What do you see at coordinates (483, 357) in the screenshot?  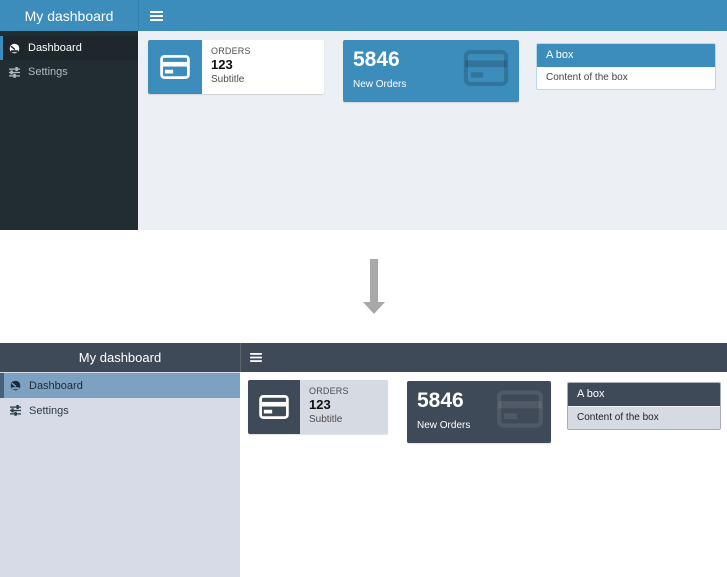 I see `bottom-navbar` at bounding box center [483, 357].